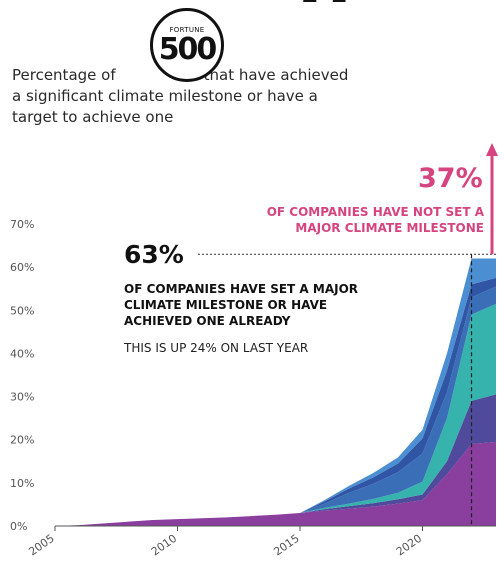  What do you see at coordinates (22, 397) in the screenshot?
I see `y-tick-label: 30%` at bounding box center [22, 397].